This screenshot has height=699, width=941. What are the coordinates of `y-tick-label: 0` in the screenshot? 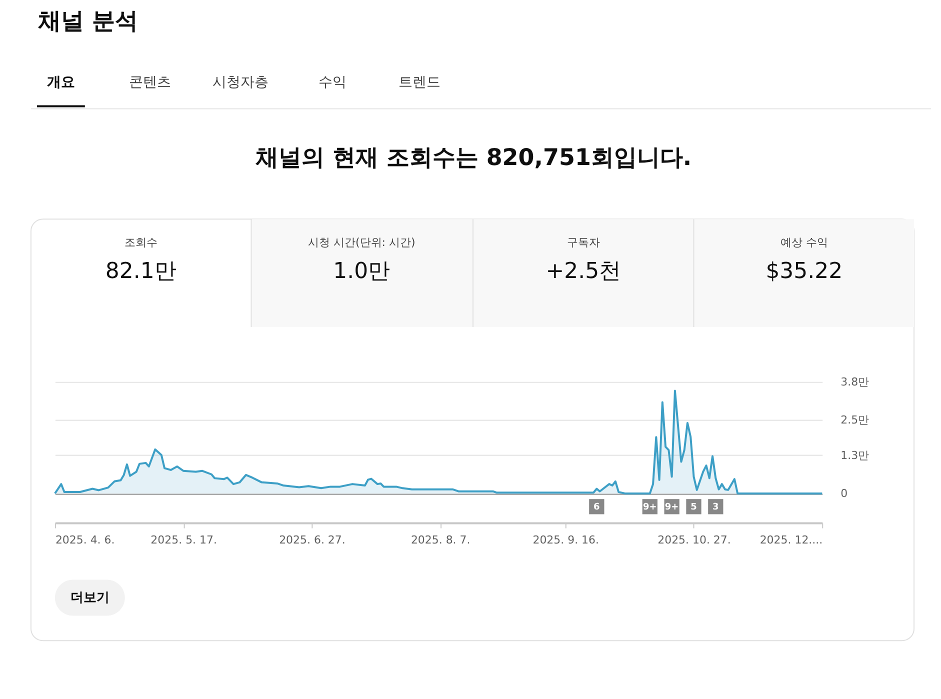 It's located at (844, 493).